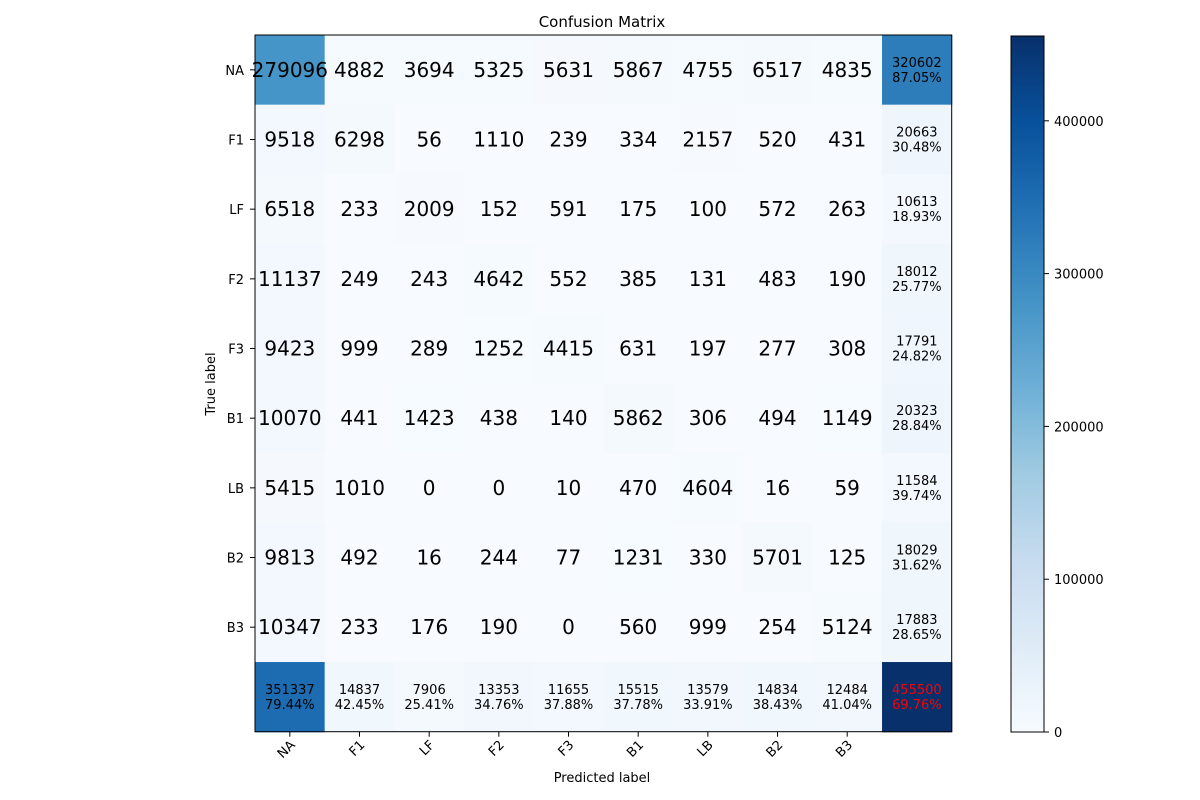  Describe the element at coordinates (635, 749) in the screenshot. I see `x-tick-label: B1` at that location.